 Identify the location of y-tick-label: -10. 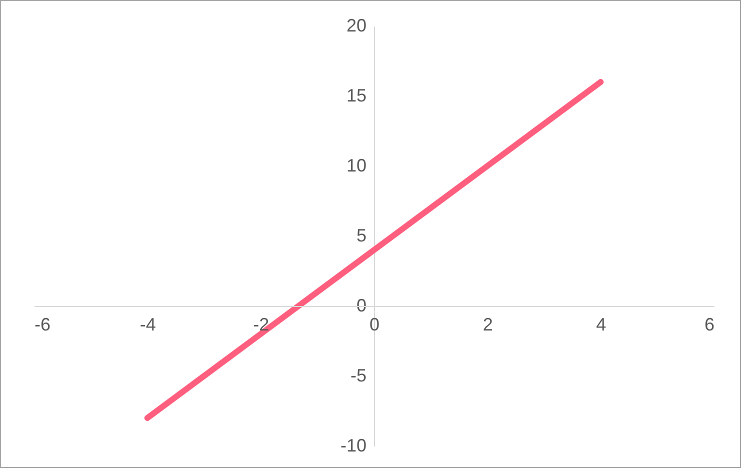
(353, 446).